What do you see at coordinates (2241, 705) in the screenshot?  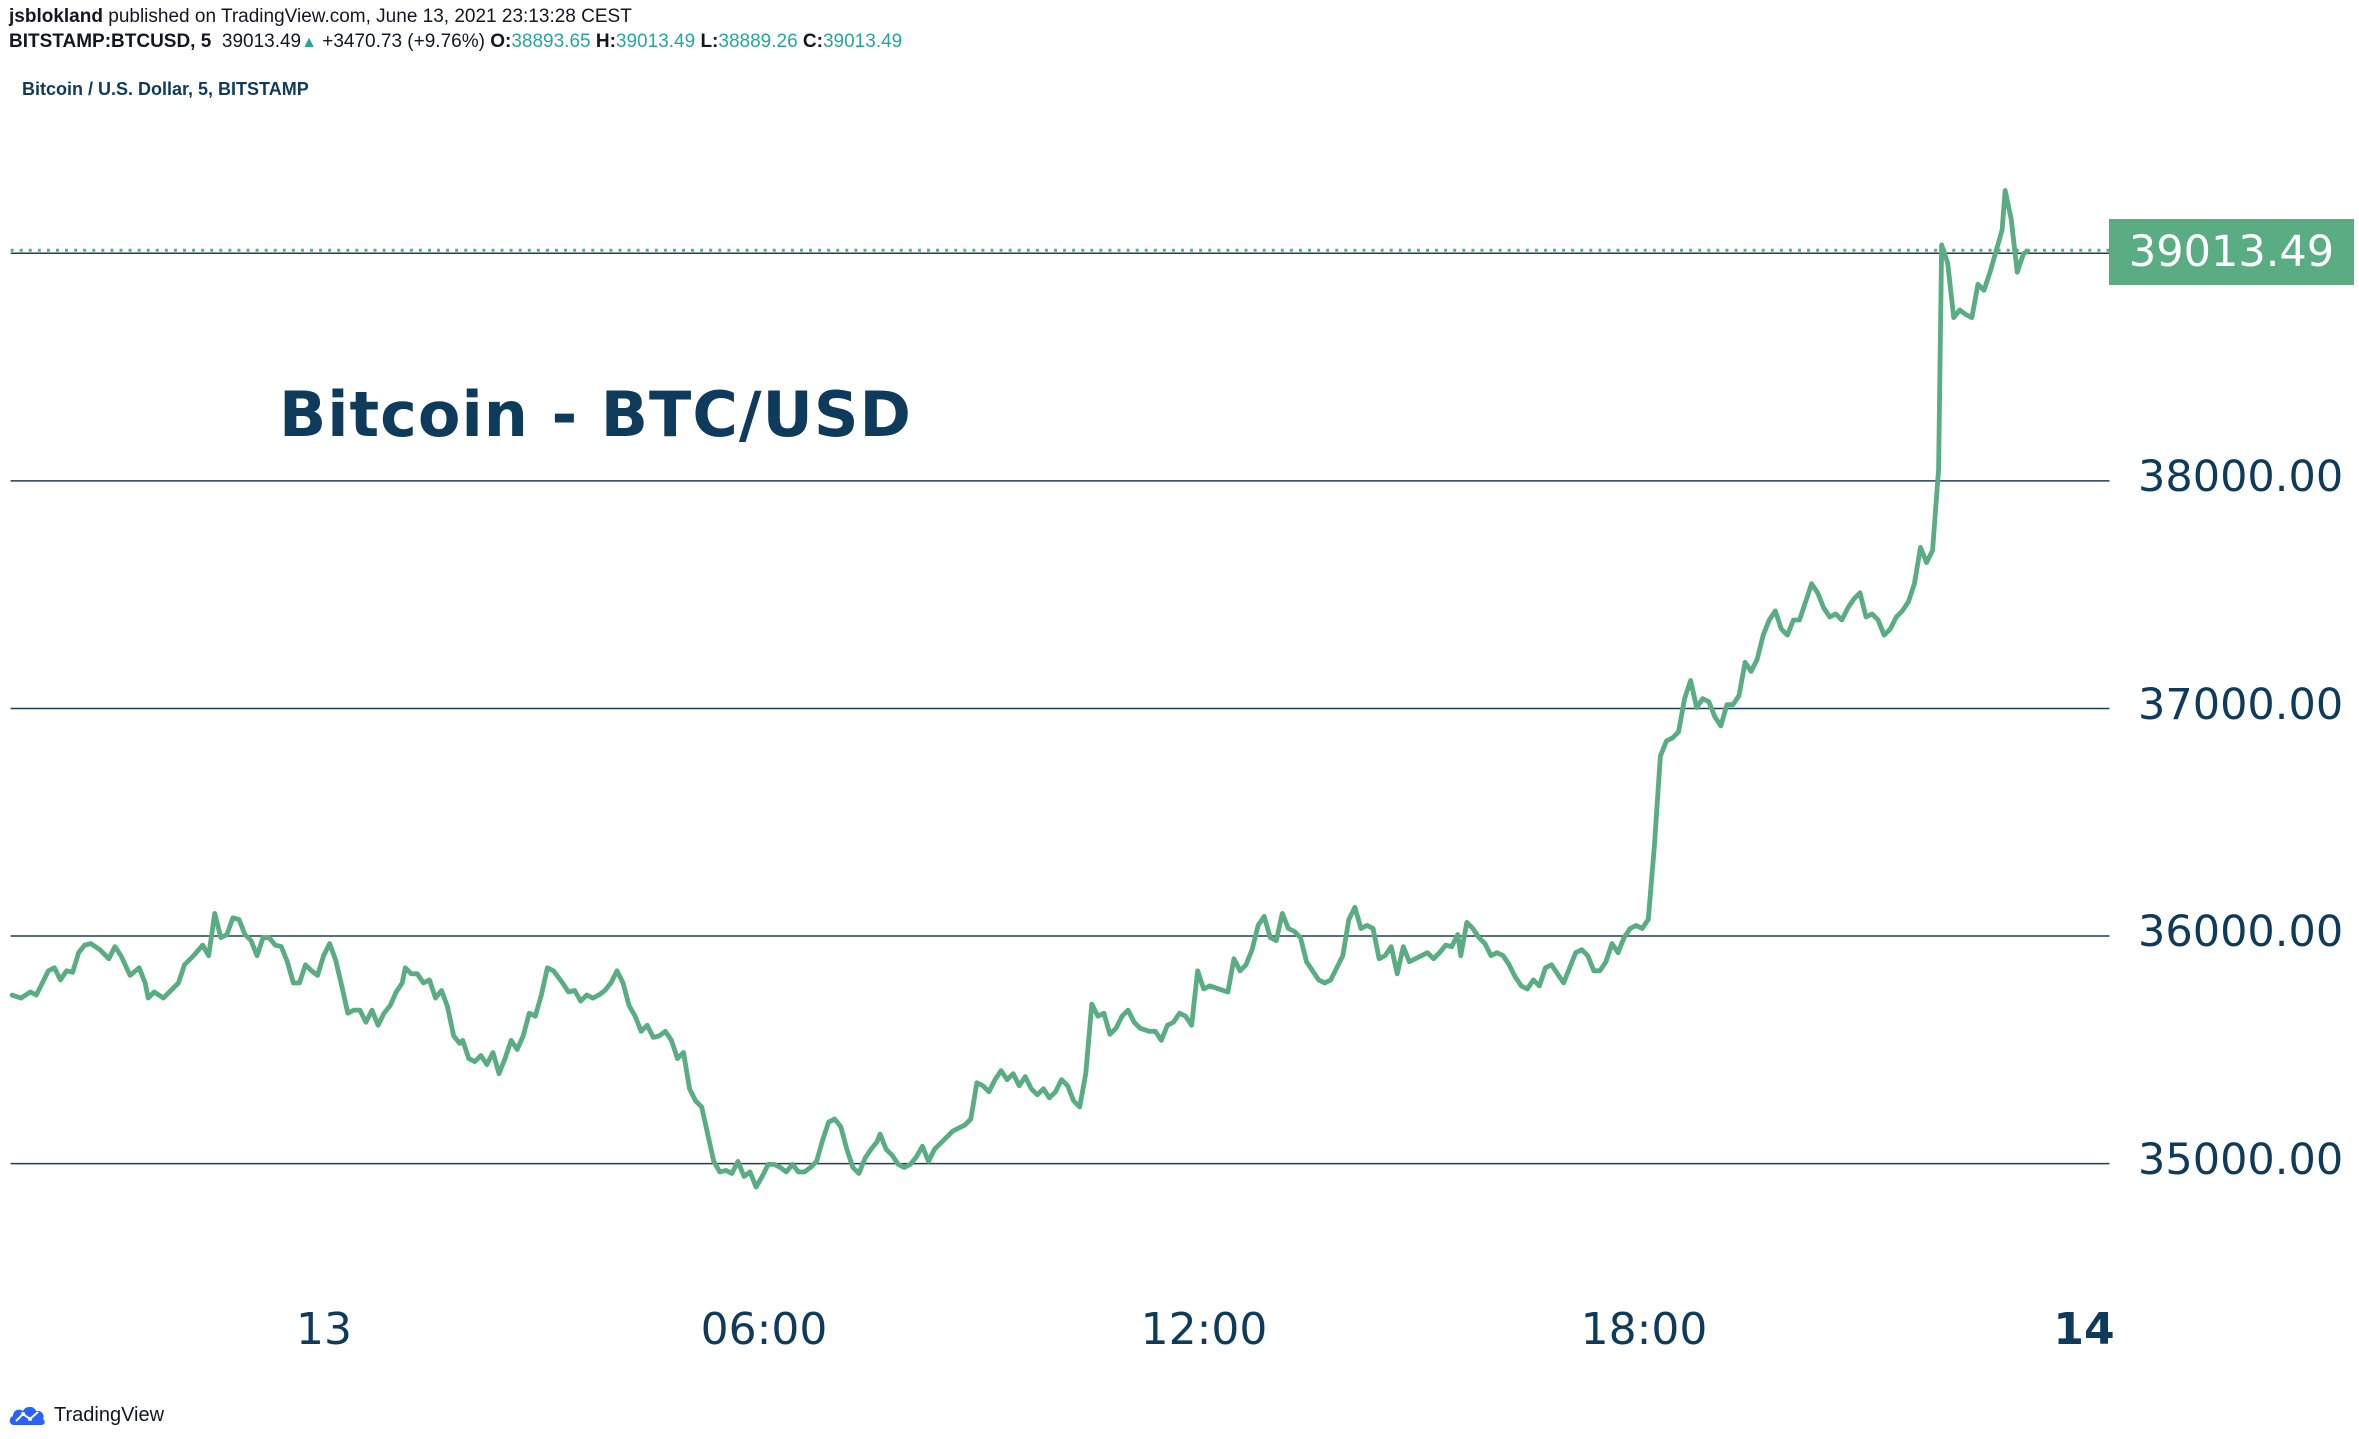 I see `y-axis-label-37000: 37000.00` at bounding box center [2241, 705].